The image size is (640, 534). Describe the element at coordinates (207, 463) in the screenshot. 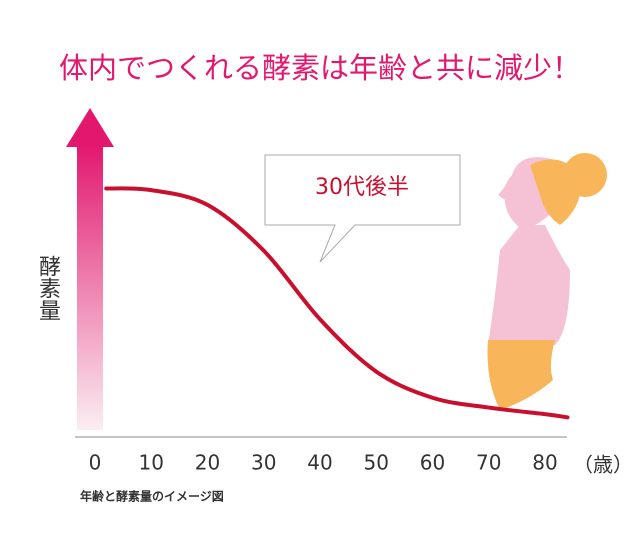

I see `x-tick-label: 20` at that location.